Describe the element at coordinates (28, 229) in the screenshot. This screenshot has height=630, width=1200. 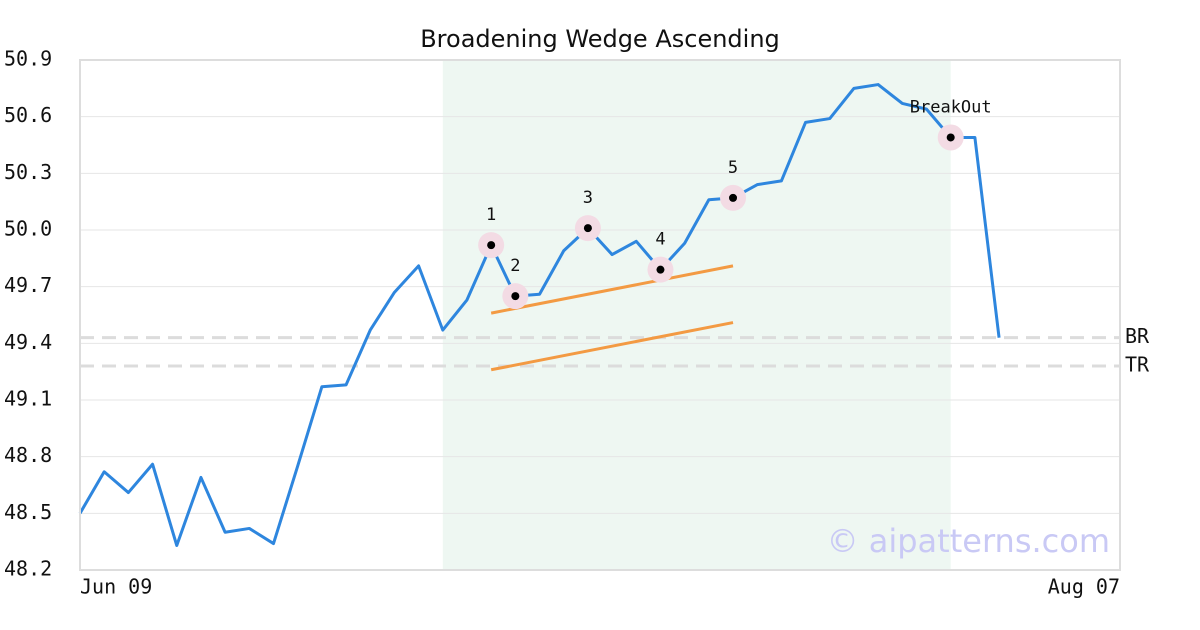
I see `y-tick-label: 50.0` at that location.